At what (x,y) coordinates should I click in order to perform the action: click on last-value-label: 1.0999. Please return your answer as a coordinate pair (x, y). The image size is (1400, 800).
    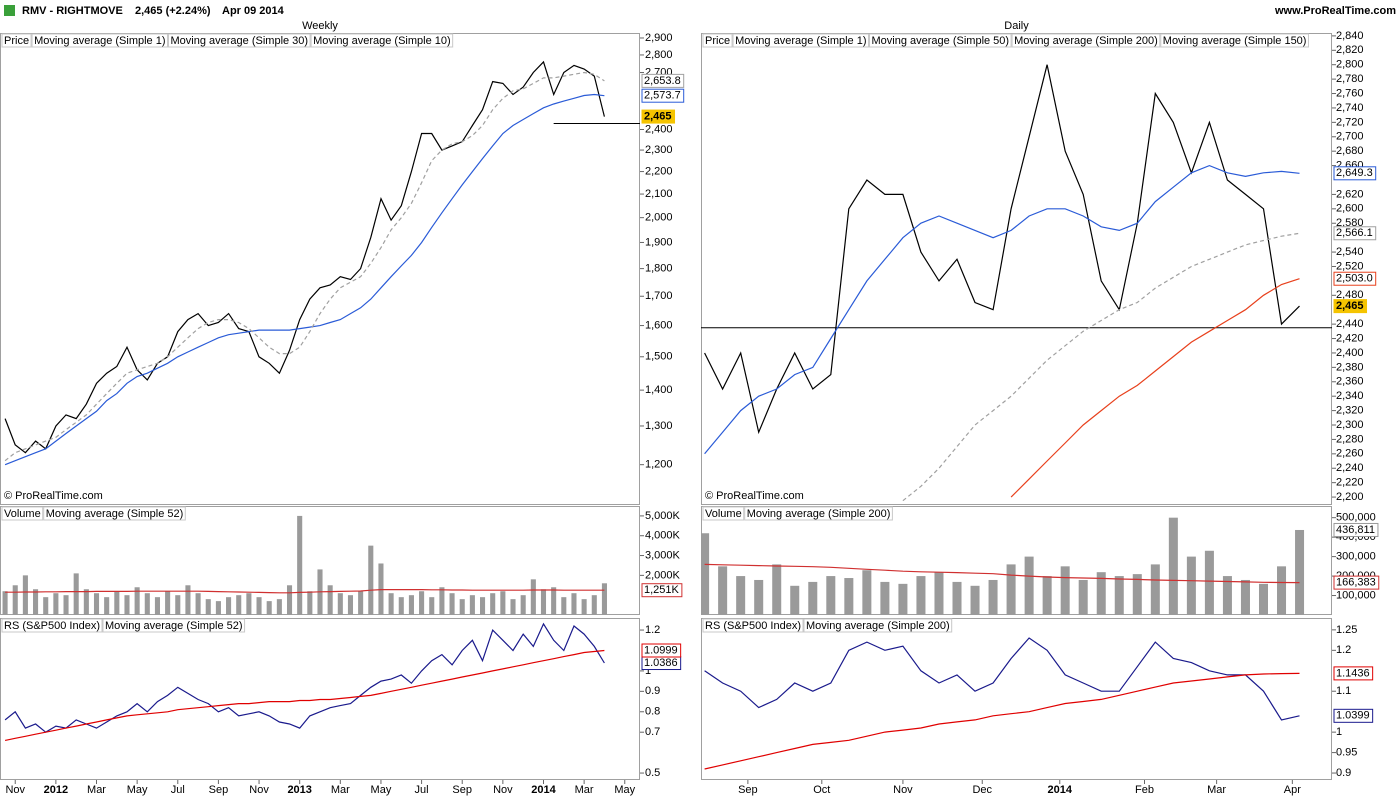
    Looking at the image, I should click on (661, 650).